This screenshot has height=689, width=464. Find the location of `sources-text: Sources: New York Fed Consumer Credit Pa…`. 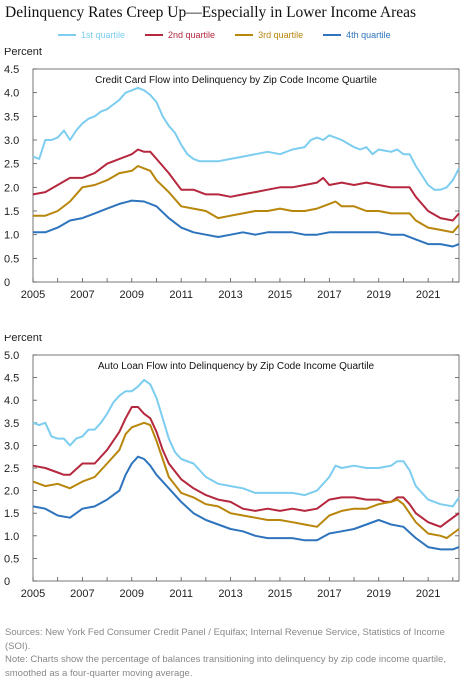

sources-text: Sources: New York Fed Consumer Credit Pa… is located at coordinates (225, 639).